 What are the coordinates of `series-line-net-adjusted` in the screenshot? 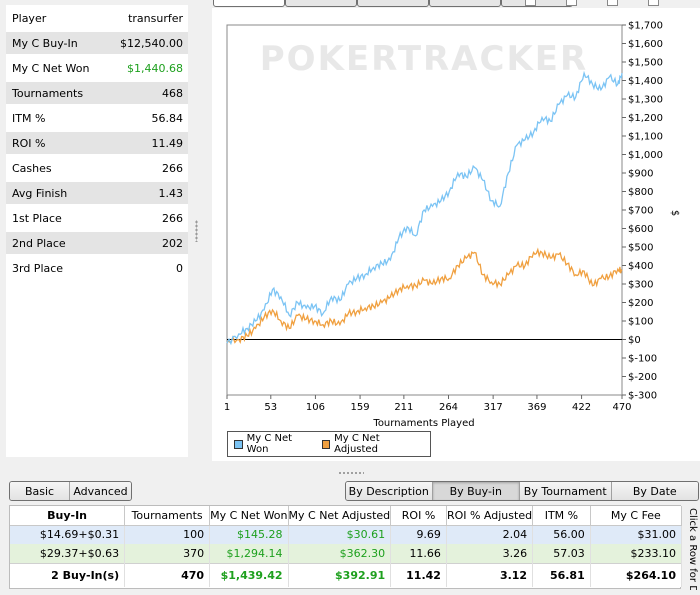 It's located at (424, 296).